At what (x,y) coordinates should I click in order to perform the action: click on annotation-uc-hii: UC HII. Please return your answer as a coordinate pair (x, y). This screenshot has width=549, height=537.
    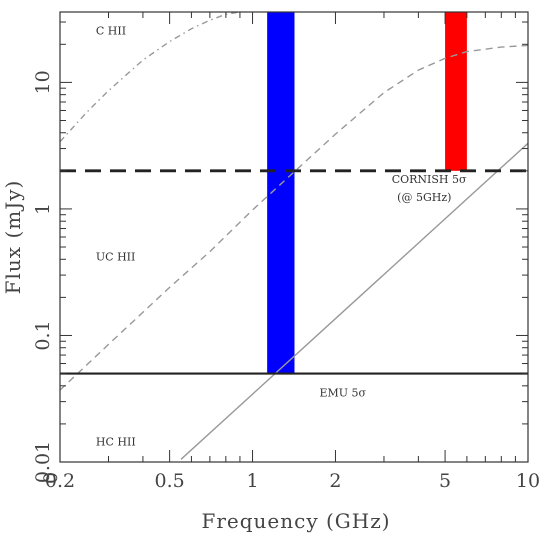
    Looking at the image, I should click on (115, 257).